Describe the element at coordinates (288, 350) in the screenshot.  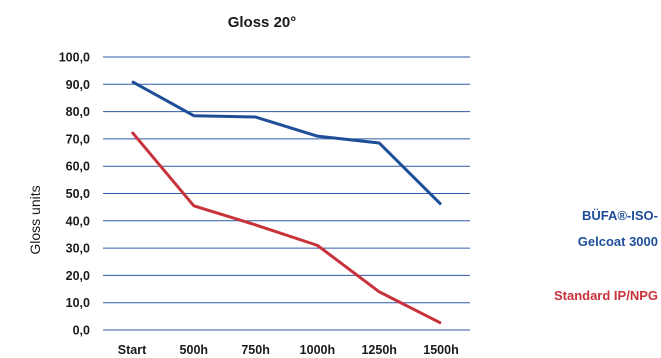
I see `x-axis-ticks: Start 500h 750h 1000h 1250h 1500h` at that location.